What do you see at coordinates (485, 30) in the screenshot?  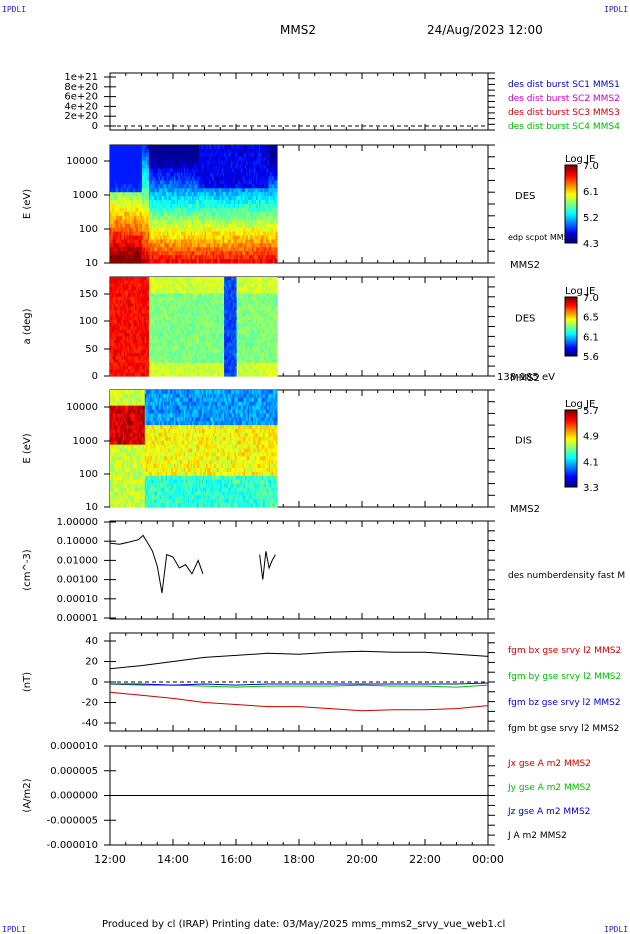 I see `date-title: 24/Aug/2023 12:00` at bounding box center [485, 30].